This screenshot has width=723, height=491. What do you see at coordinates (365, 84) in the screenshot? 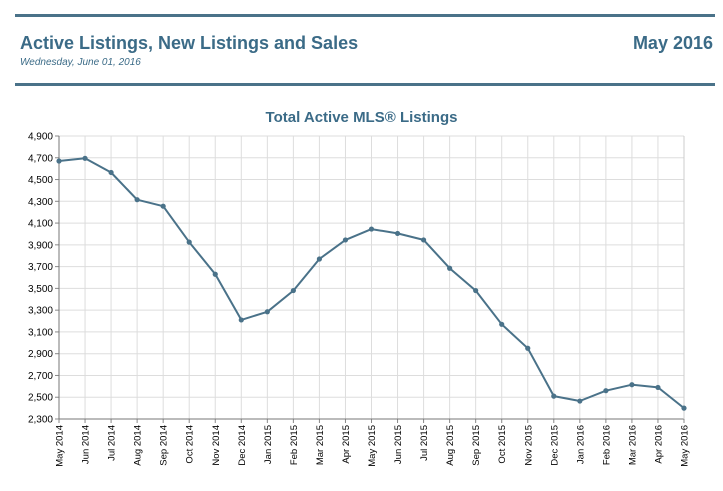
I see `header-bottom-rule` at bounding box center [365, 84].